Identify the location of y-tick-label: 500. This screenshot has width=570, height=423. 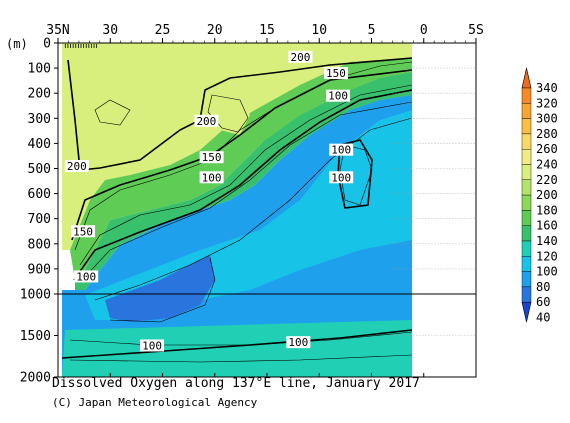
(39, 169).